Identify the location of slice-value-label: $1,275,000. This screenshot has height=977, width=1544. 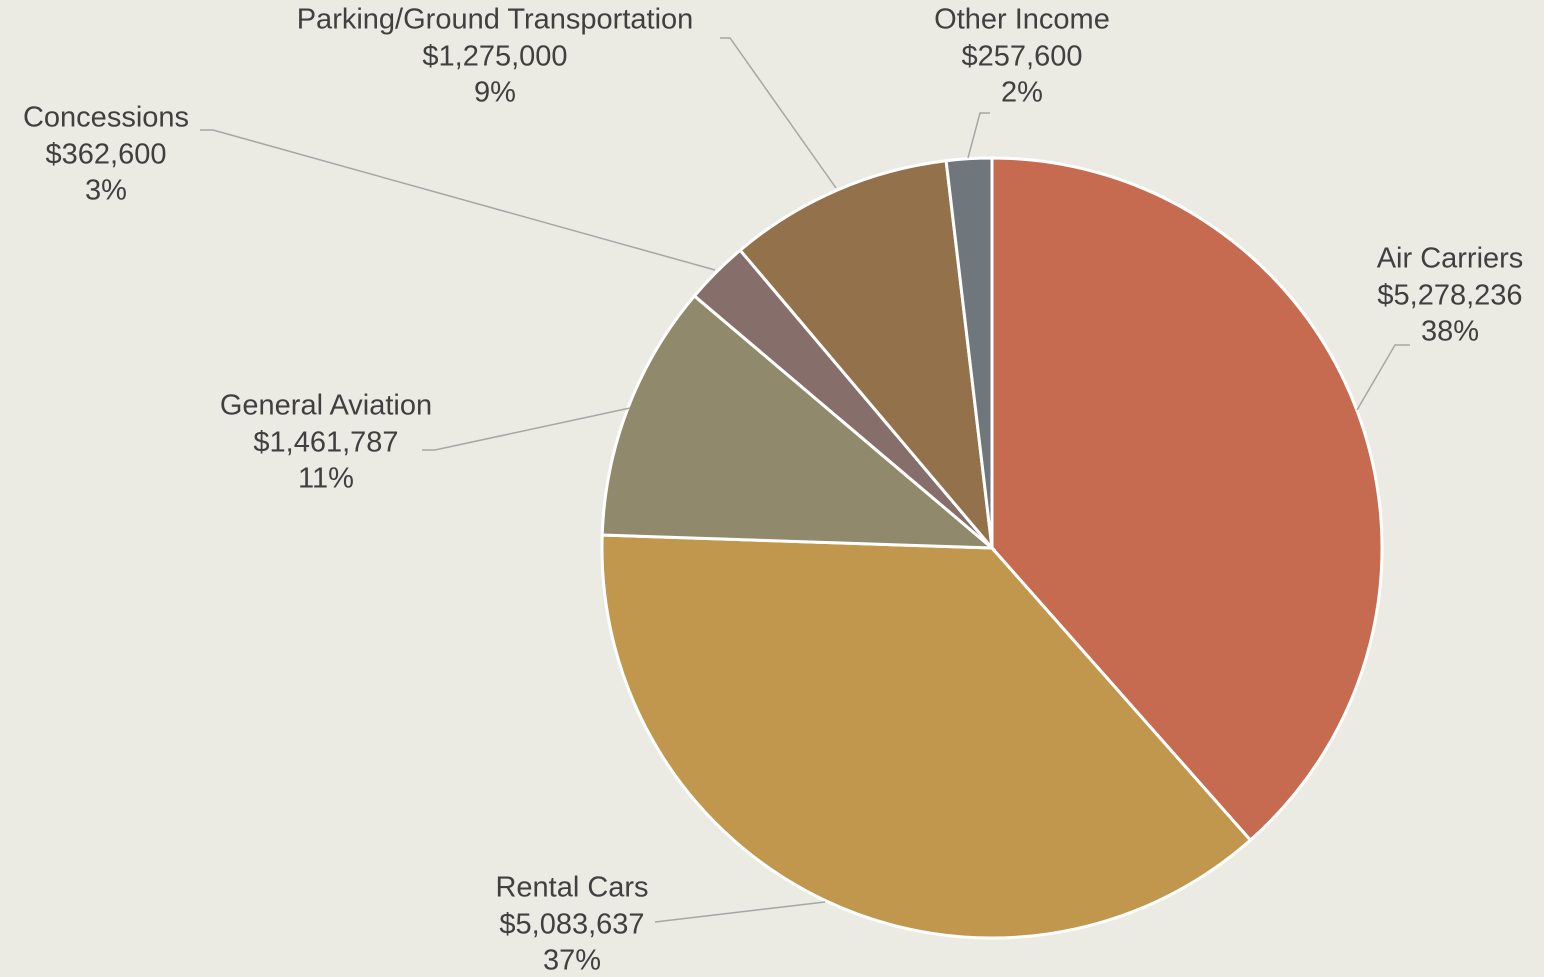
(494, 57).